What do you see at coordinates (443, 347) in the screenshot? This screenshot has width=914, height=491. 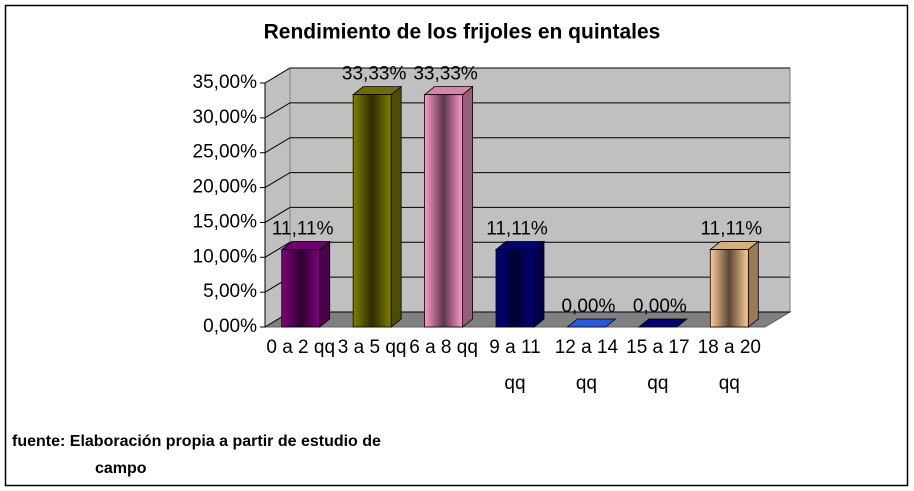 I see `x-tick-label: 6 a 8 qq` at bounding box center [443, 347].